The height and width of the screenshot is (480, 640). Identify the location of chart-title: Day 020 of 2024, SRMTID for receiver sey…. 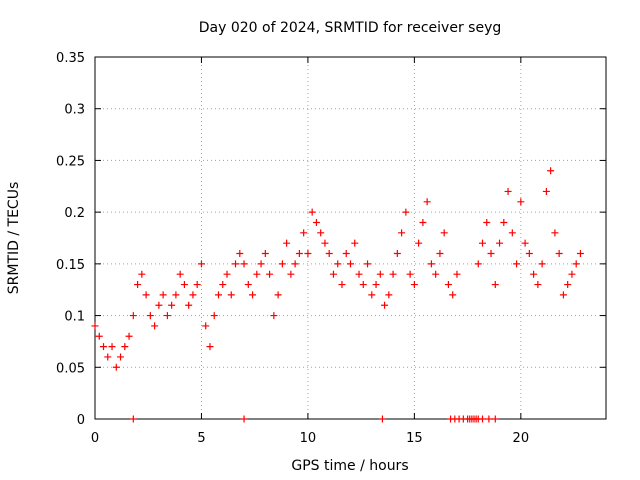
(350, 28).